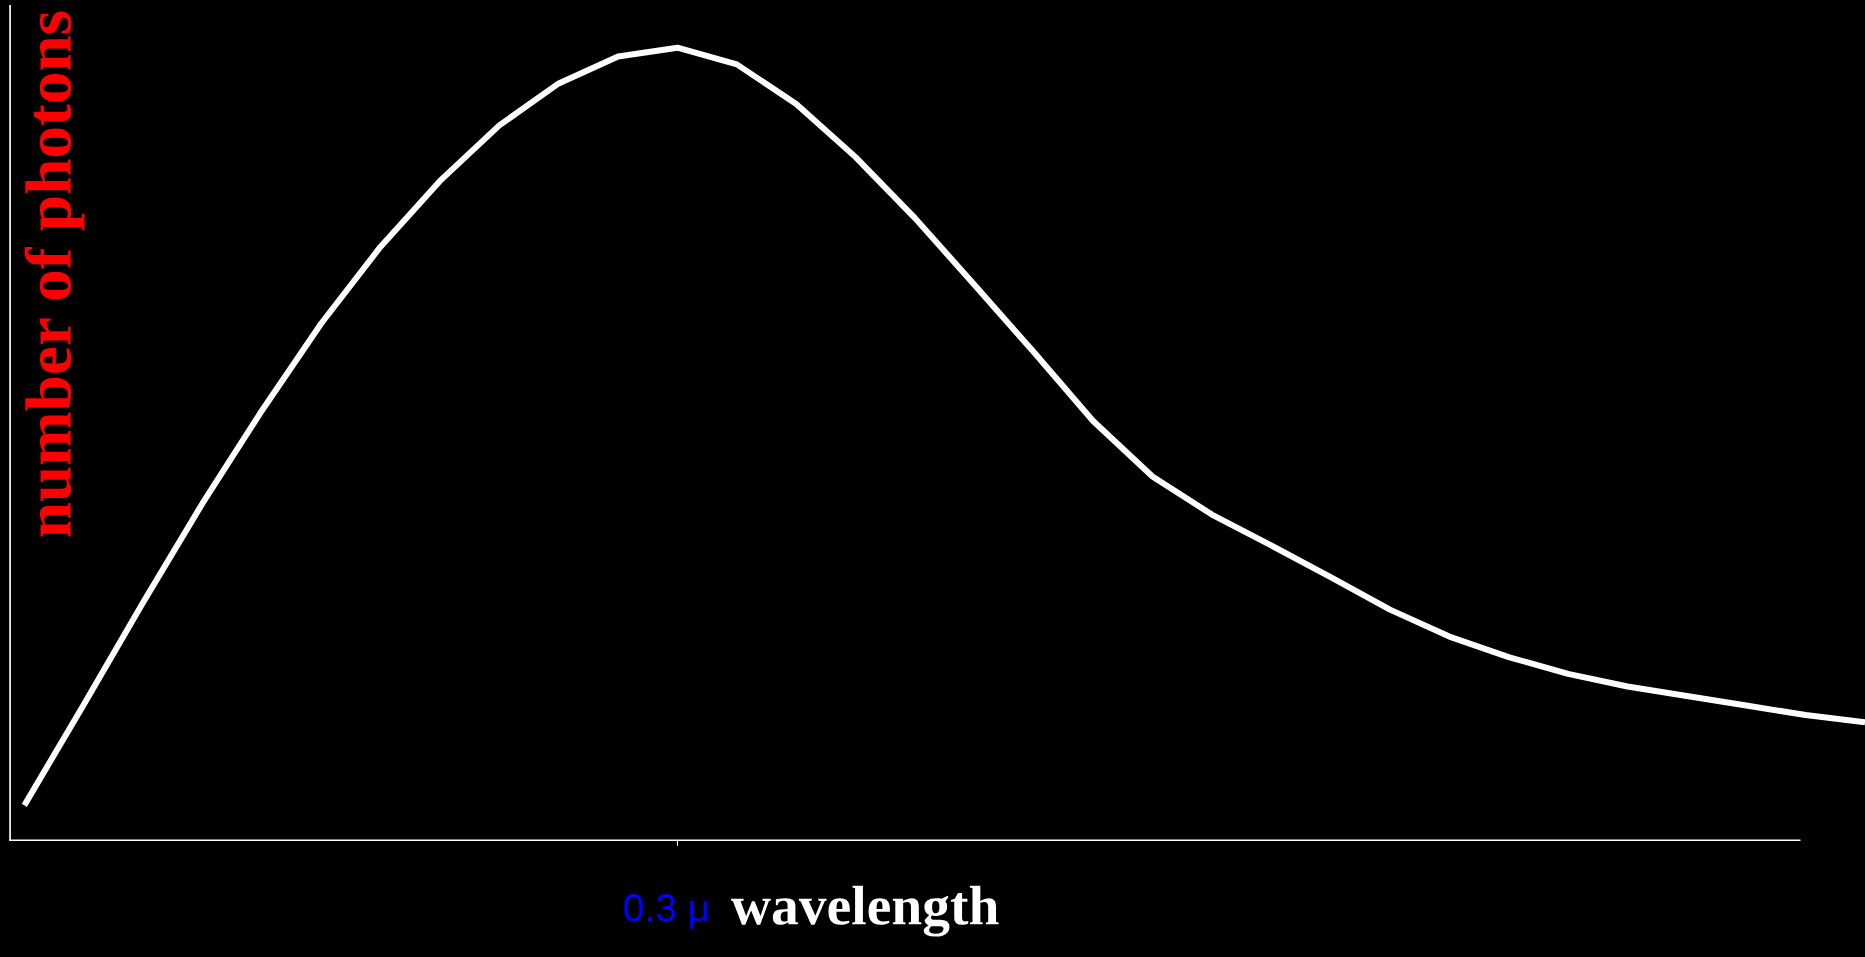  Describe the element at coordinates (54, 274) in the screenshot. I see `y-axis-title: number of photons` at that location.